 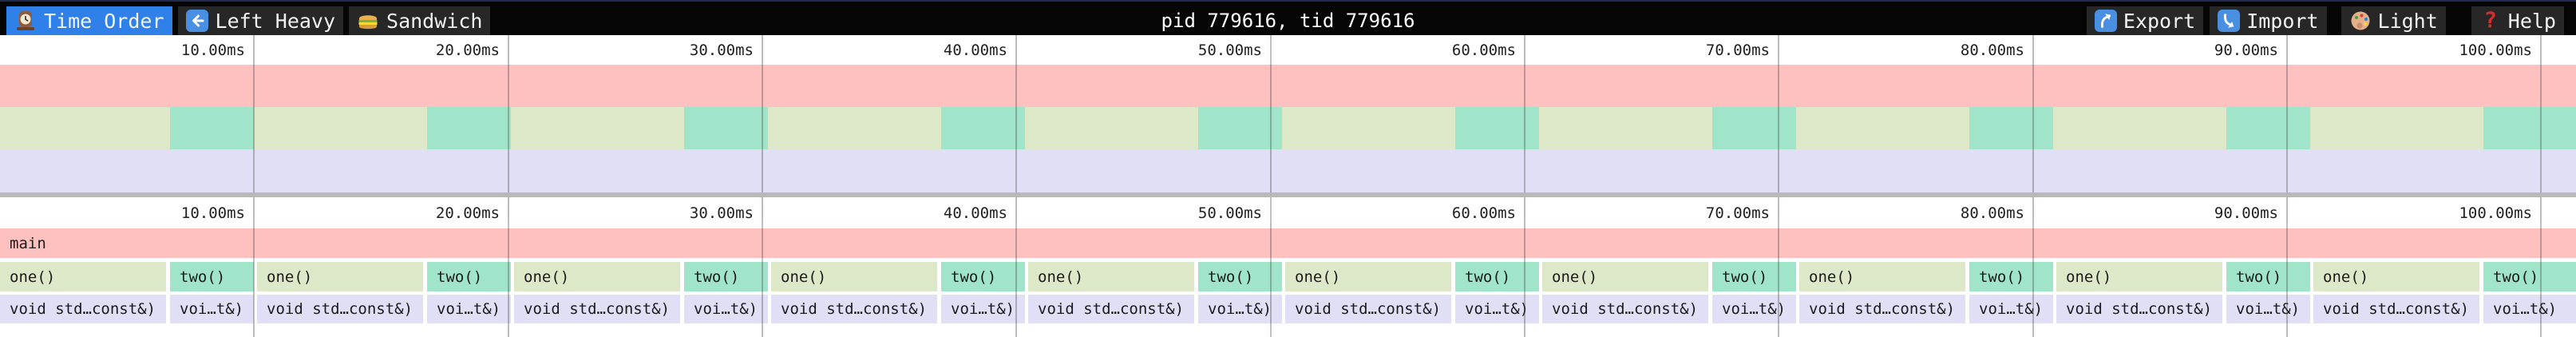 I want to click on frame-block: main, so click(x=1288, y=243).